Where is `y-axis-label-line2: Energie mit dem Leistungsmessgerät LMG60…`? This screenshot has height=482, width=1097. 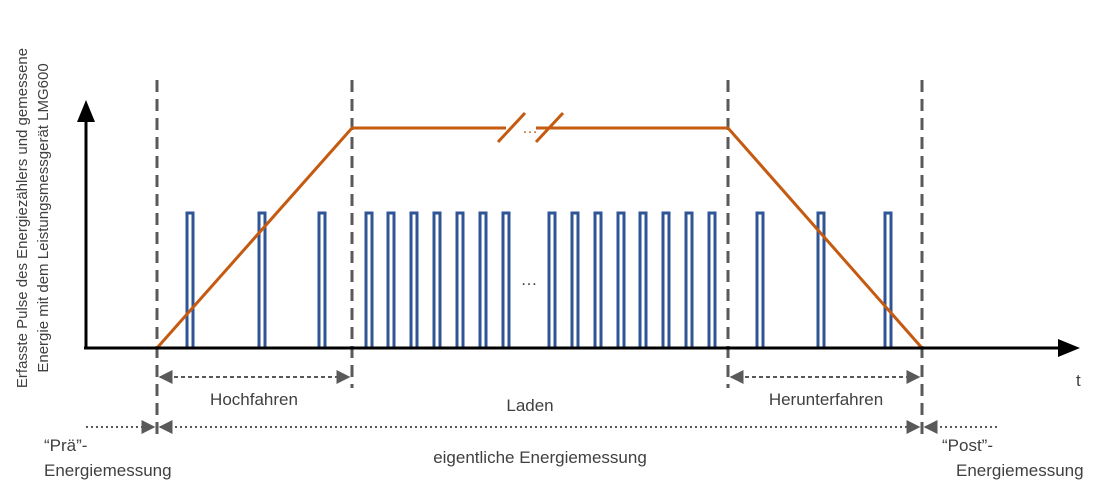 y-axis-label-line2: Energie mit dem Leistungsmessgerät LMG60… is located at coordinates (43, 217).